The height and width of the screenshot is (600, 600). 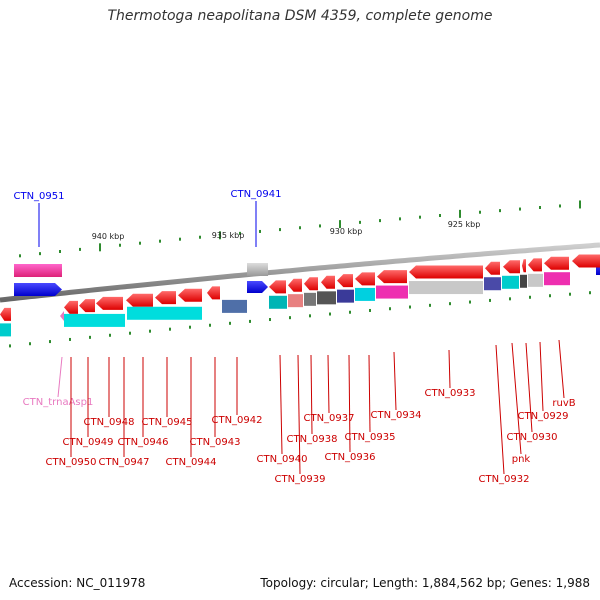 What do you see at coordinates (190, 462) in the screenshot?
I see `gene-label: CTN_0944` at bounding box center [190, 462].